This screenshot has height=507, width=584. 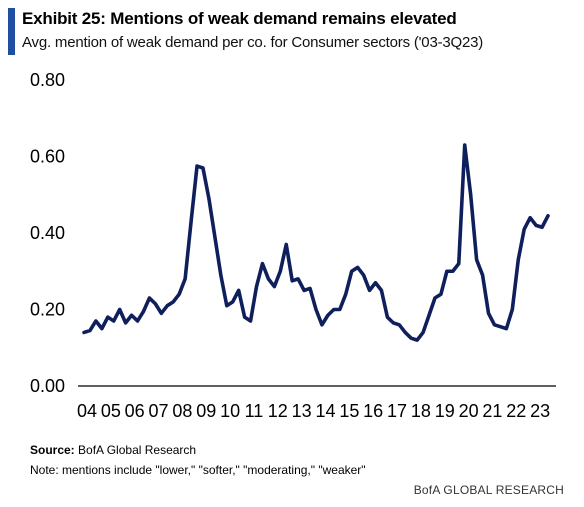 I want to click on x-tick-label: 11, so click(x=254, y=411).